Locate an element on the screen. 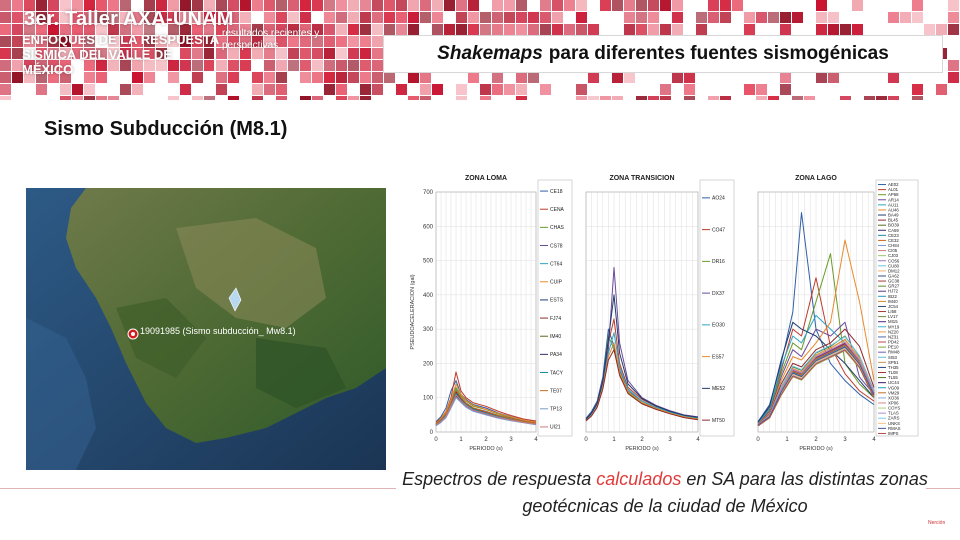 This screenshot has height=540, width=960. legend-entry: VG09 is located at coordinates (894, 387).